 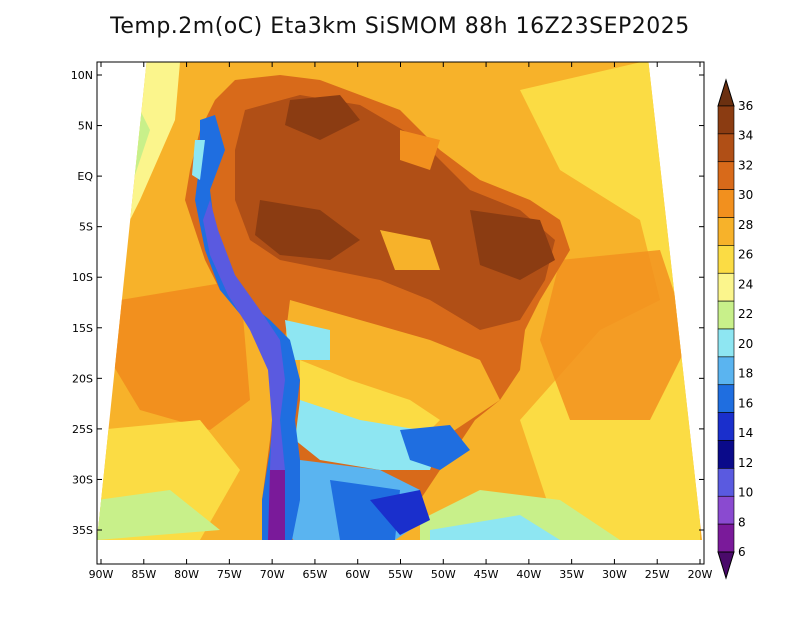 What do you see at coordinates (392, 370) in the screenshot?
I see `central-warm-zone` at bounding box center [392, 370].